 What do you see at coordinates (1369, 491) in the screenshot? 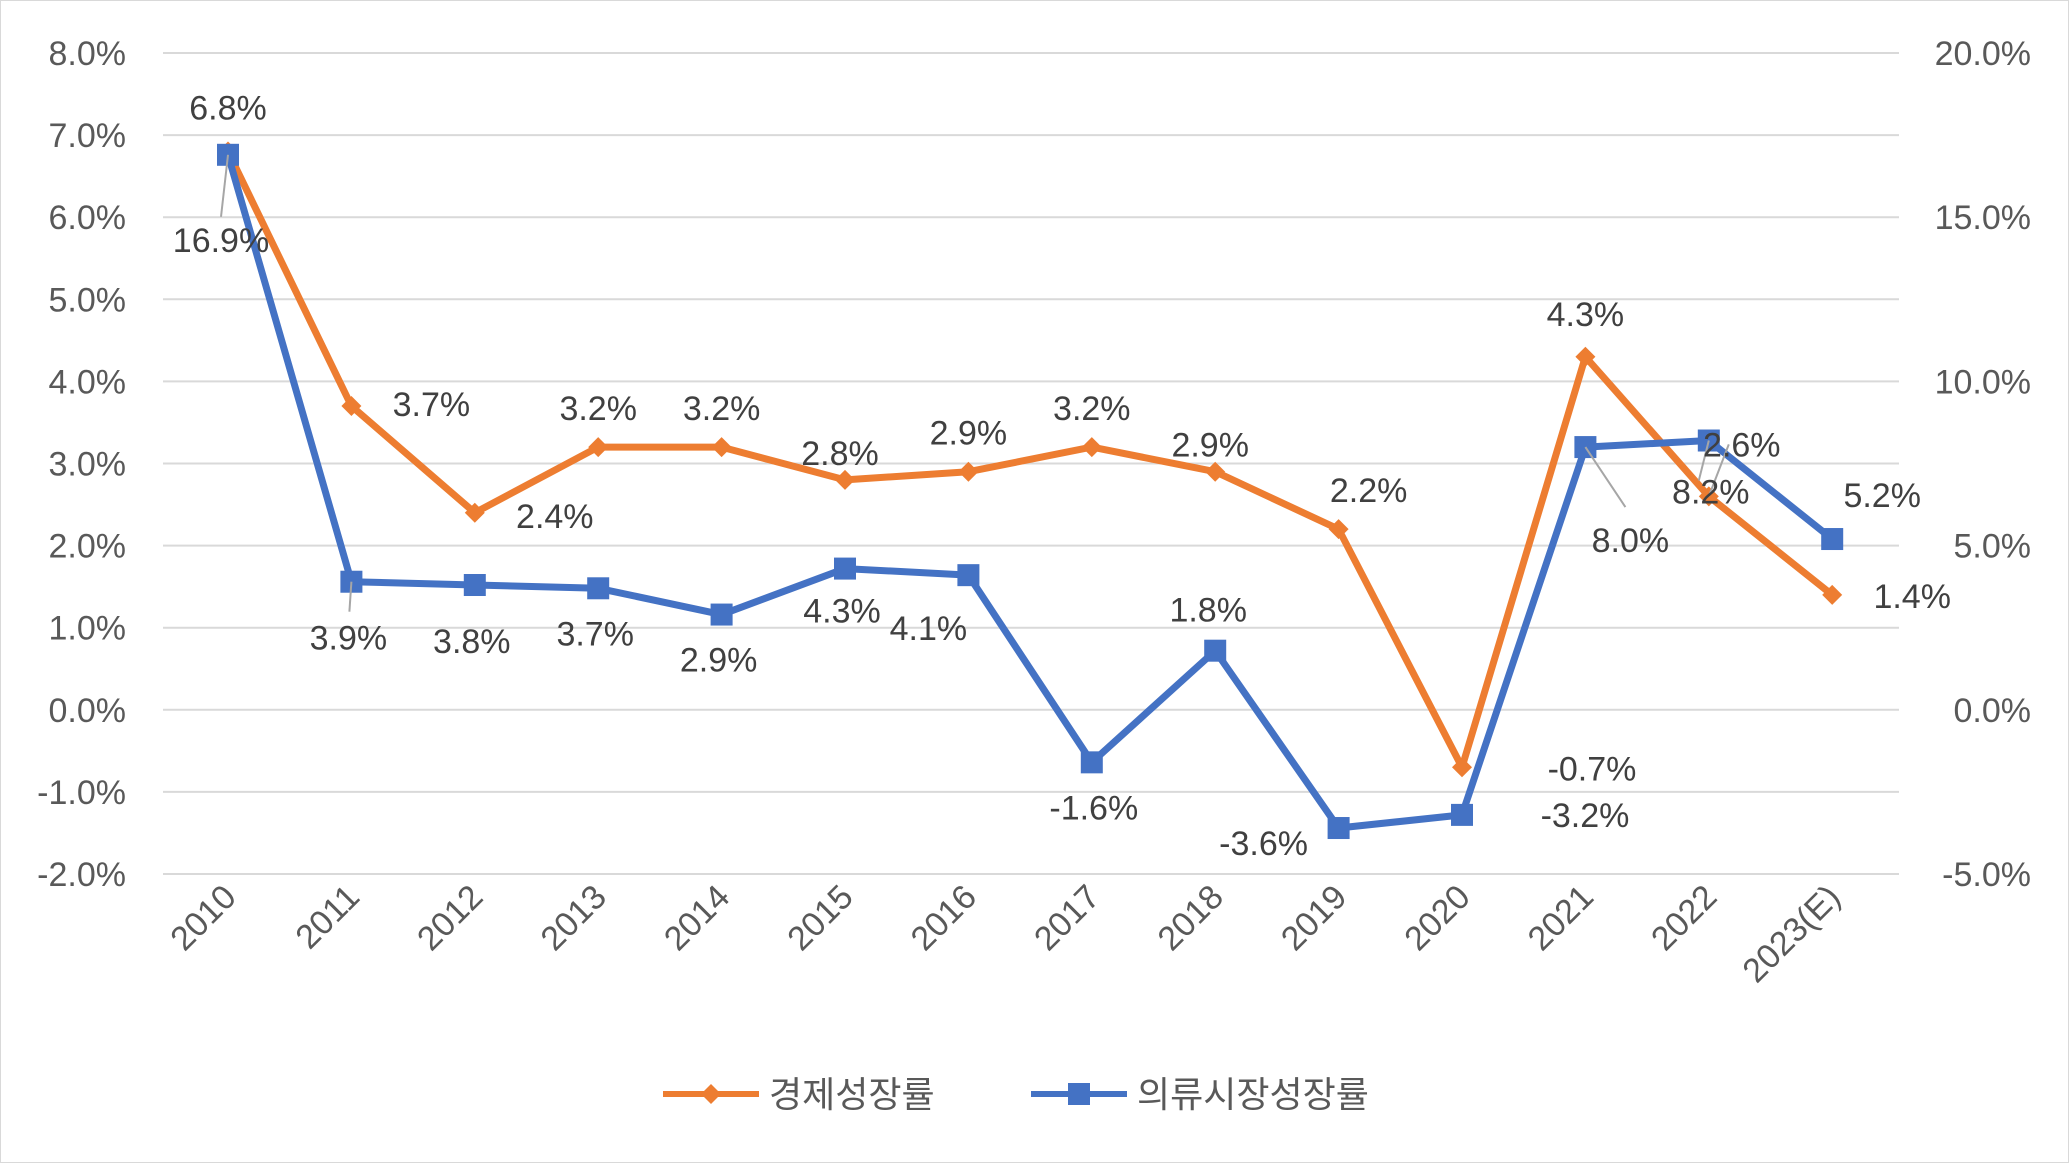
I see `economic-growth-data-label: 2.2%` at bounding box center [1369, 491].